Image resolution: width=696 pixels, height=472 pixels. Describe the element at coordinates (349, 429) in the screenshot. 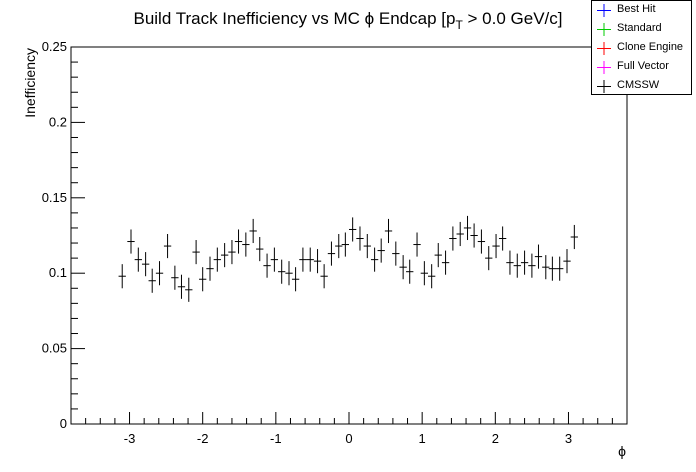

I see `x-axis-ticks: -3 -2 -1 0 1 2 3` at that location.